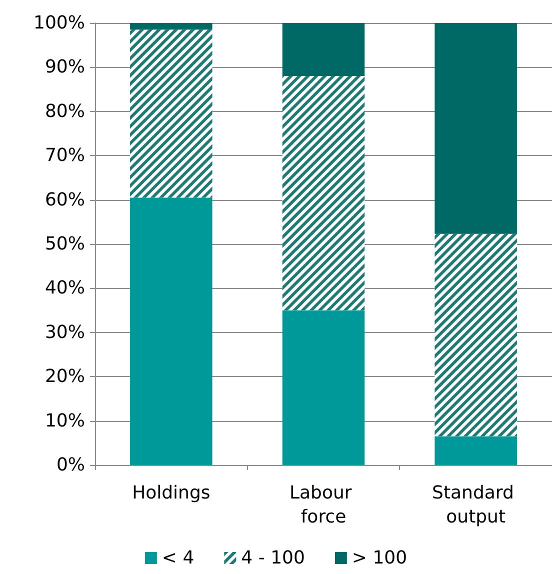 This screenshot has width=552, height=574. What do you see at coordinates (178, 558) in the screenshot?
I see `legend-label: < 4` at bounding box center [178, 558].